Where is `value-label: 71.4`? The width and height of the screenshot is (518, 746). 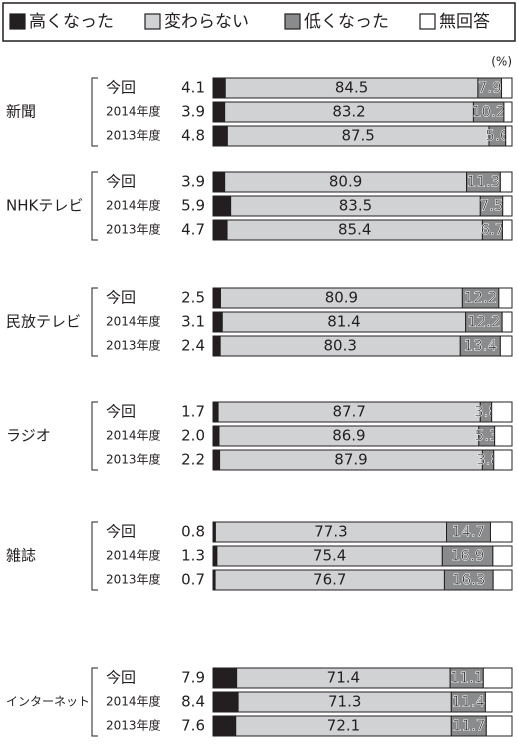
value-label: 71.4 is located at coordinates (343, 678).